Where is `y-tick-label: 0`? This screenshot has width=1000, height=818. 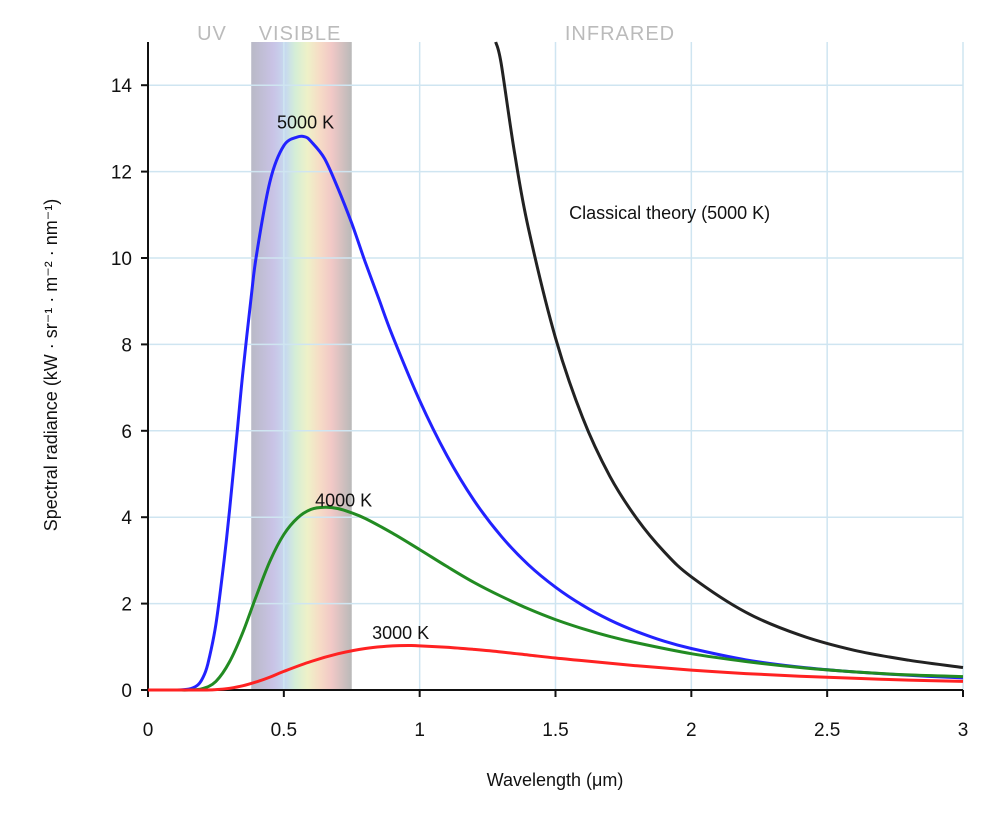 y-tick-label: 0 is located at coordinates (126, 691).